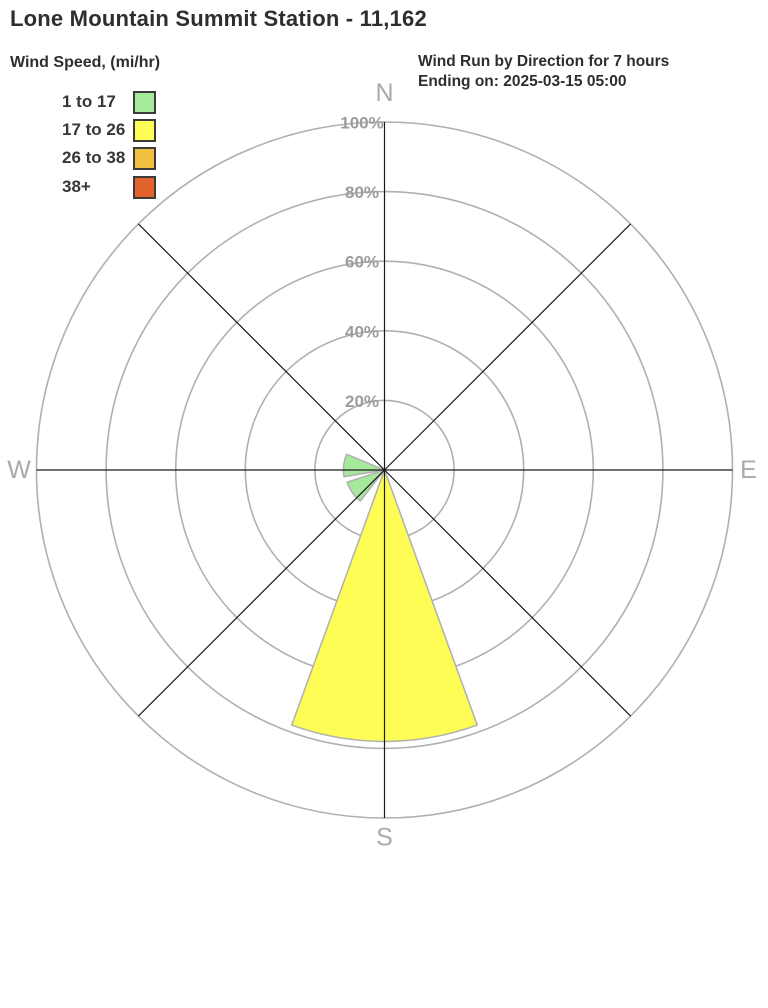 The image size is (768, 1008). I want to click on legend-label: 38+, so click(76, 186).